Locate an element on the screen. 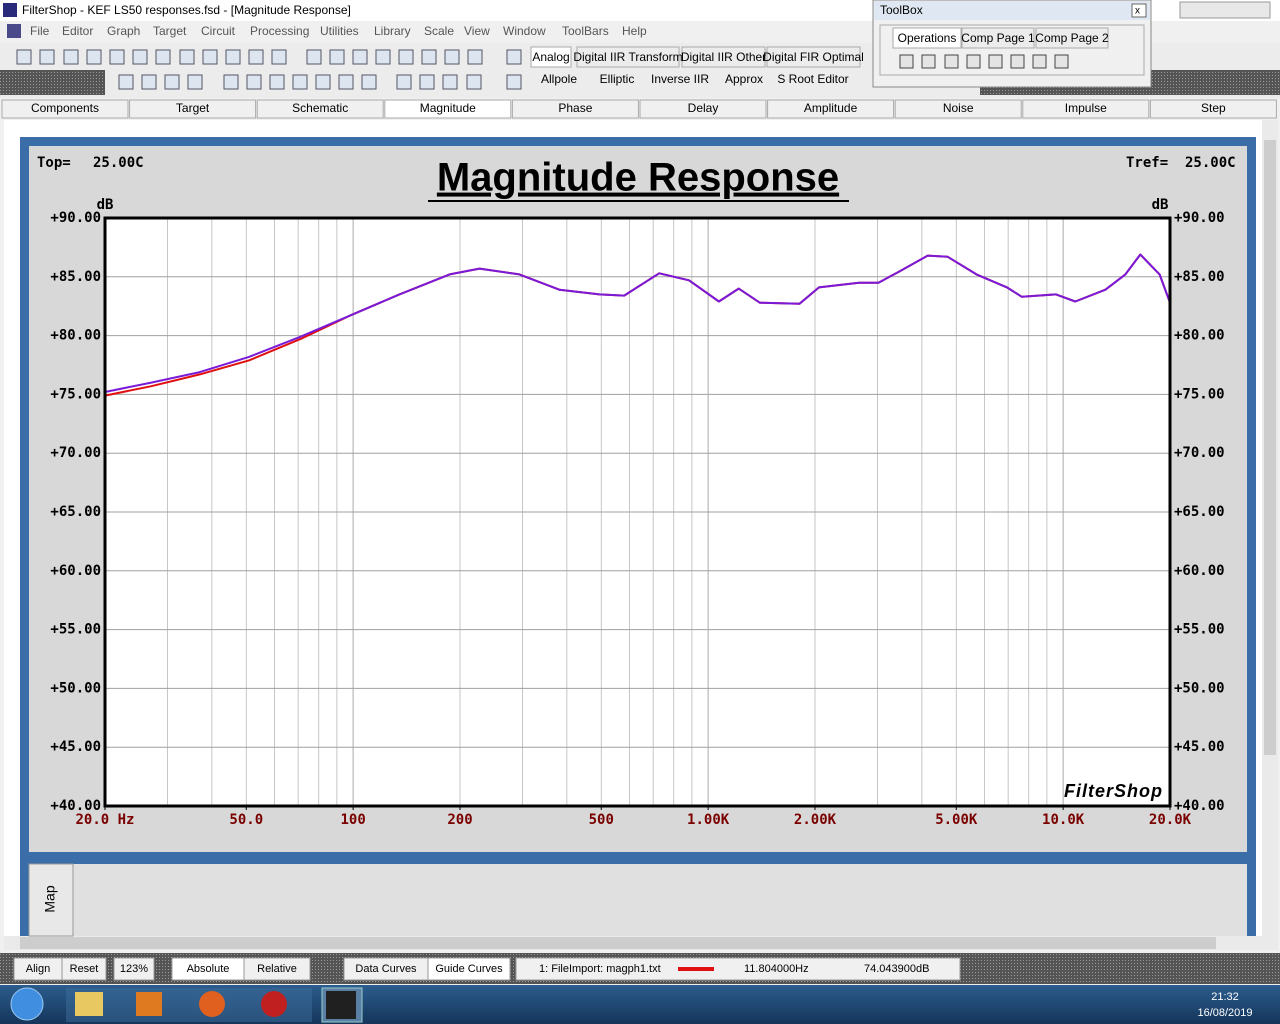 This screenshot has width=1280, height=1024. view-tab-label: Step is located at coordinates (1213, 108).